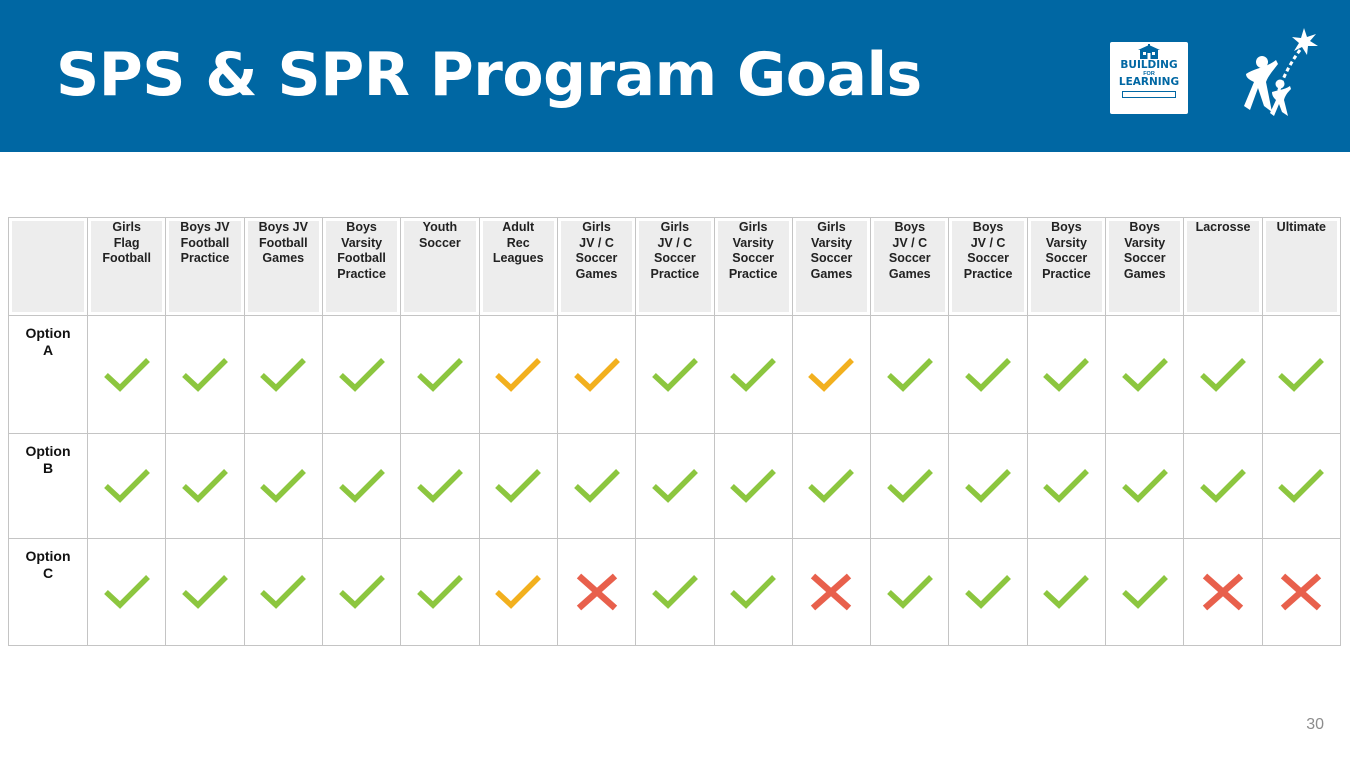 The image size is (1350, 760). Describe the element at coordinates (518, 242) in the screenshot. I see `column-header-line: Rec` at that location.